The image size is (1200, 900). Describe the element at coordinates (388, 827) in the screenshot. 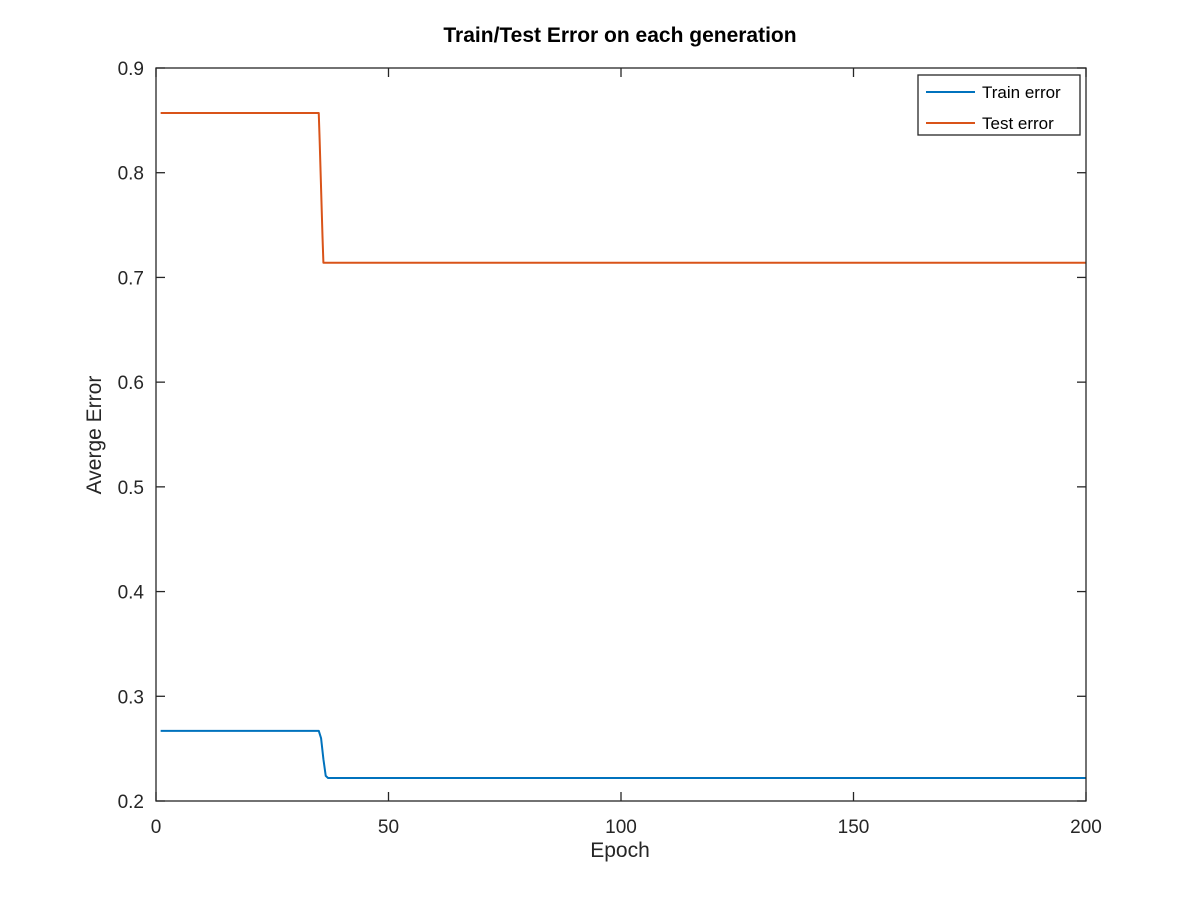

I see `x-tick-label: 50` at that location.